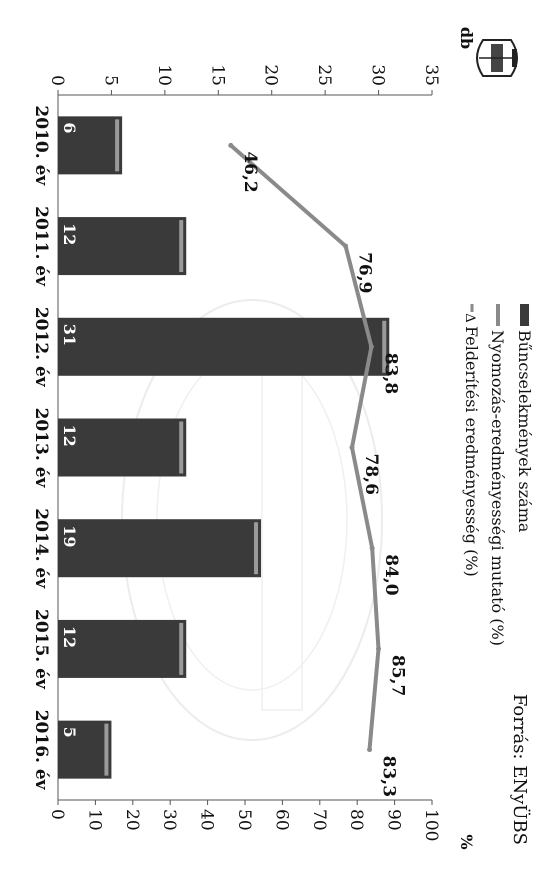 Image resolution: width=552 pixels, height=879 pixels. What do you see at coordinates (69, 335) in the screenshot?
I see `bar-value-label: 31` at bounding box center [69, 335].